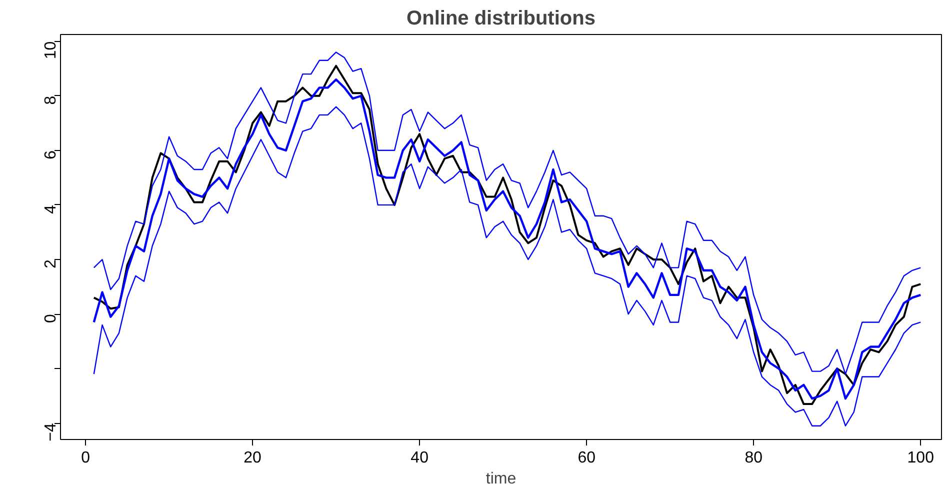  What do you see at coordinates (51, 432) in the screenshot?
I see `y-tick-label: −4` at bounding box center [51, 432].